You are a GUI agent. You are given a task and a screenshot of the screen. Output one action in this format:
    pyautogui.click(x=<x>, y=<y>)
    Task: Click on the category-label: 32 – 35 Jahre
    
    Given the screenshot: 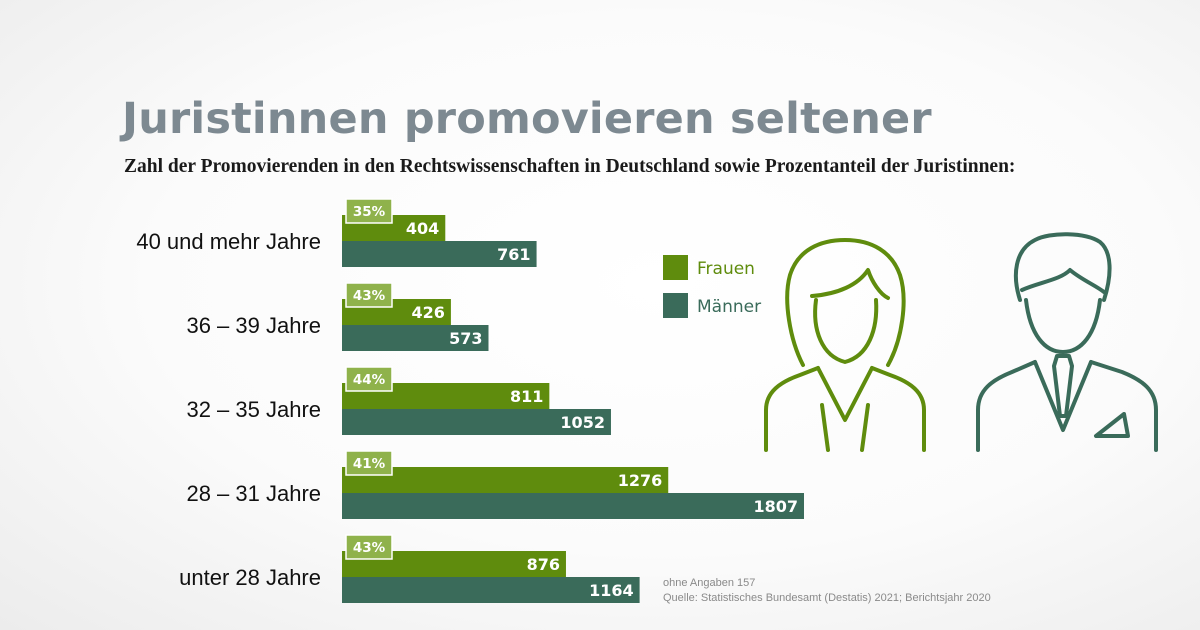 What is the action you would take?
    pyautogui.click(x=253, y=409)
    